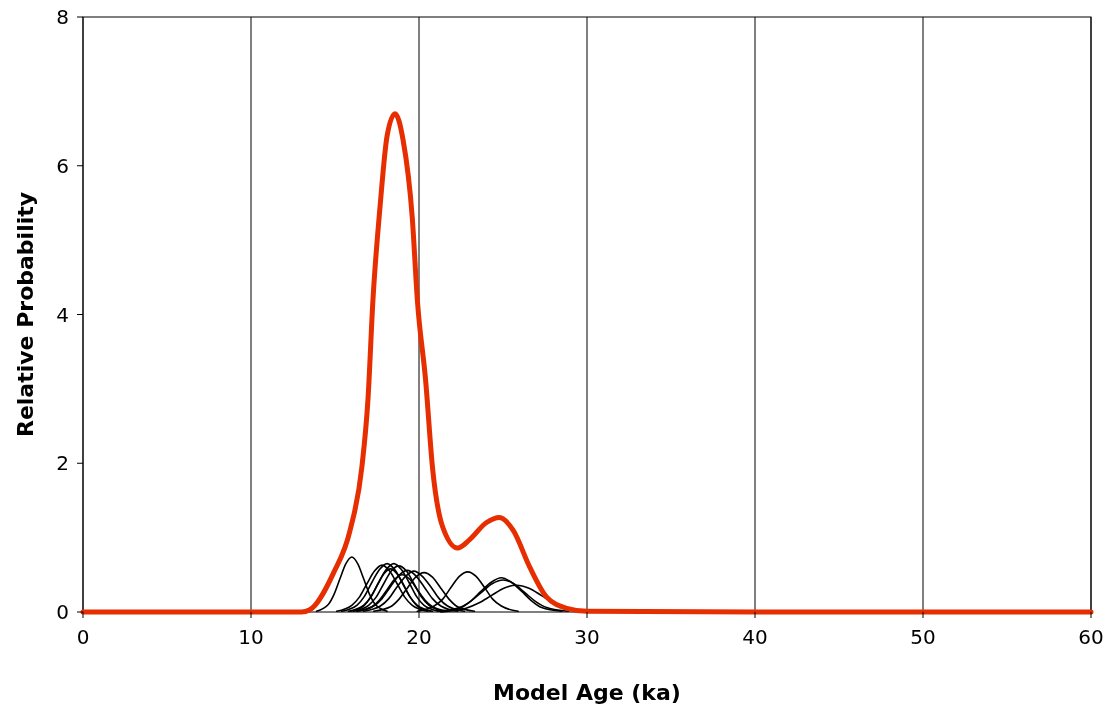 The height and width of the screenshot is (707, 1114). Describe the element at coordinates (62, 463) in the screenshot. I see `y-tick-label: 2` at that location.